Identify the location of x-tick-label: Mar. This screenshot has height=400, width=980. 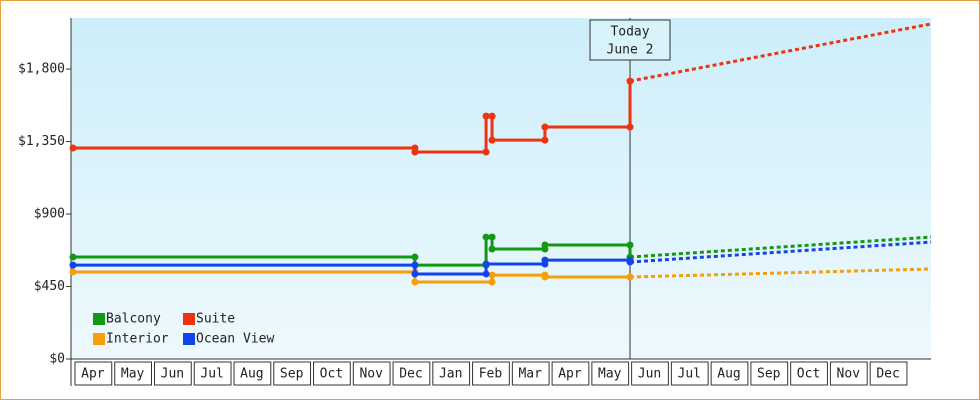
(530, 374).